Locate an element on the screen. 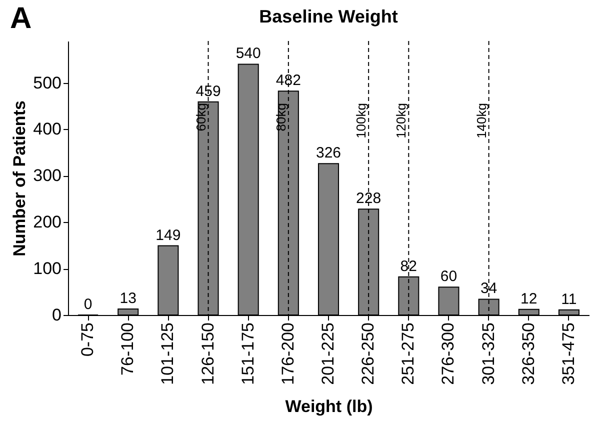  x-tick-label: 76-100 is located at coordinates (128, 349).